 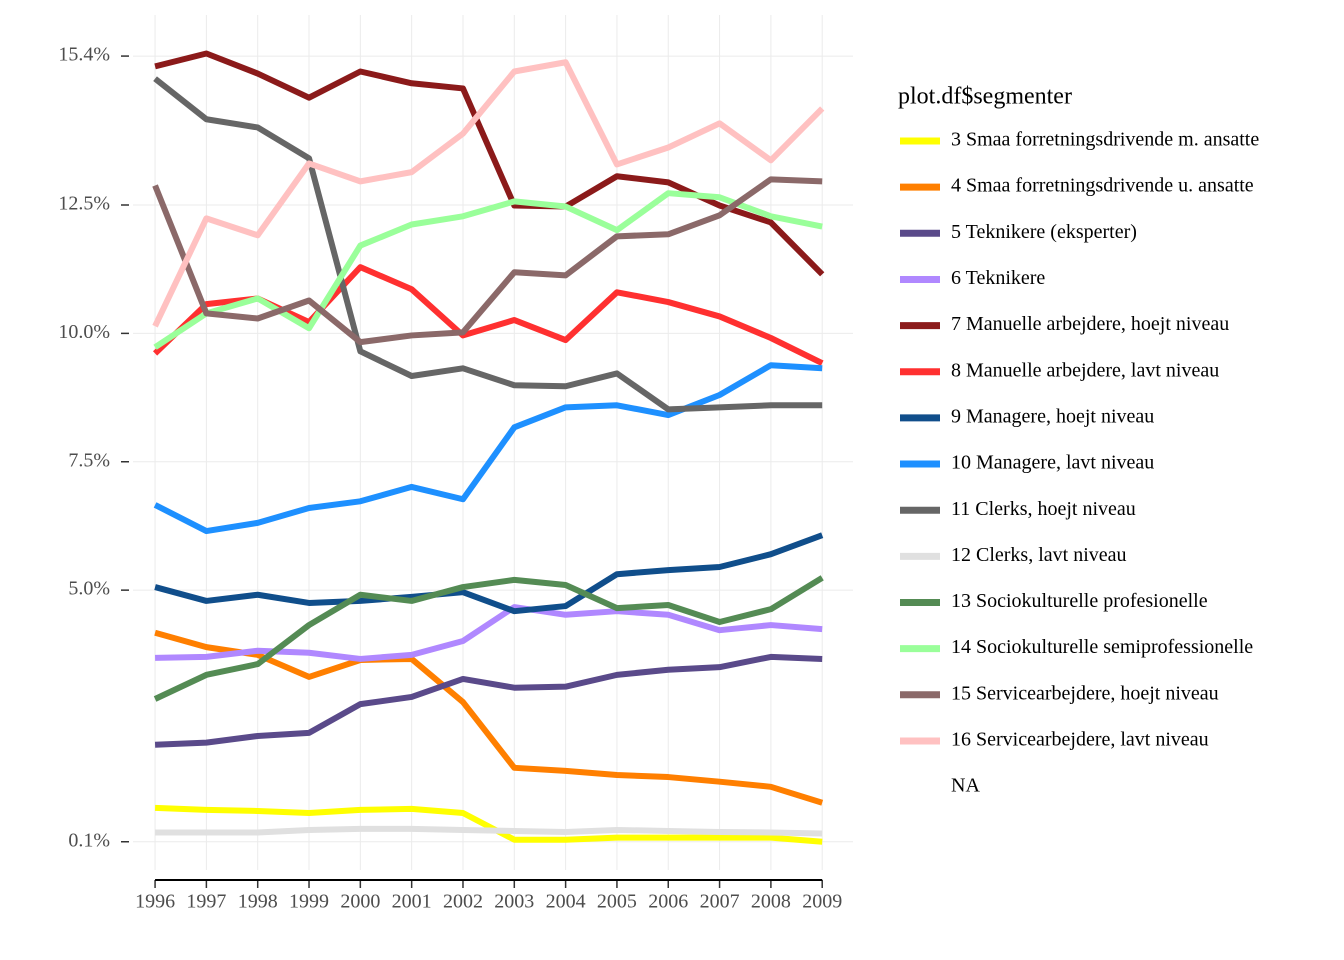 I want to click on x-tick-label: 2002, so click(x=463, y=902).